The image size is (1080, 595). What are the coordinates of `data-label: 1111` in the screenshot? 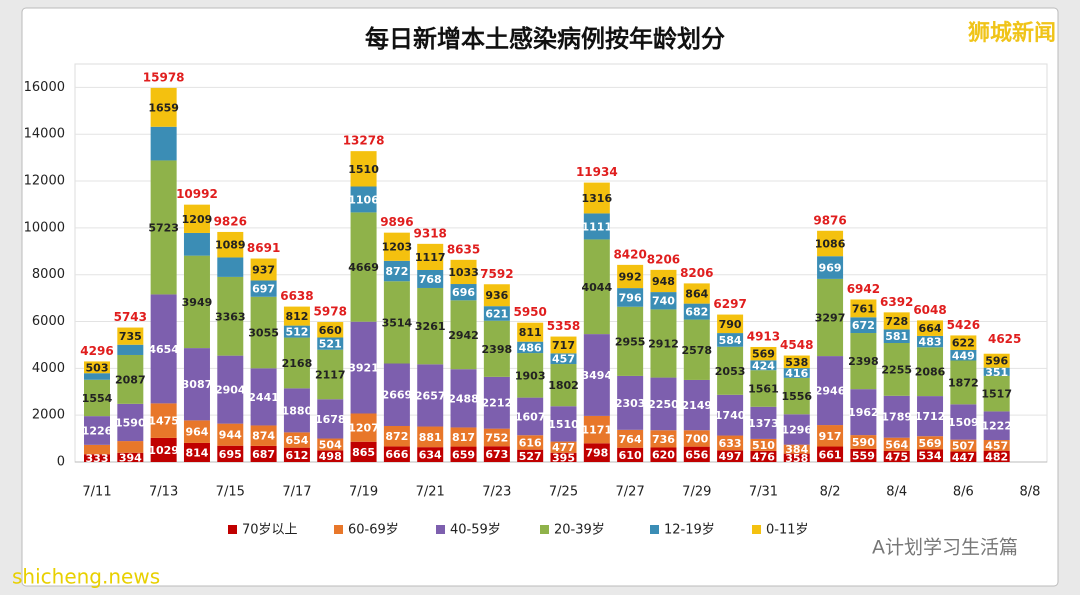 It's located at (597, 226).